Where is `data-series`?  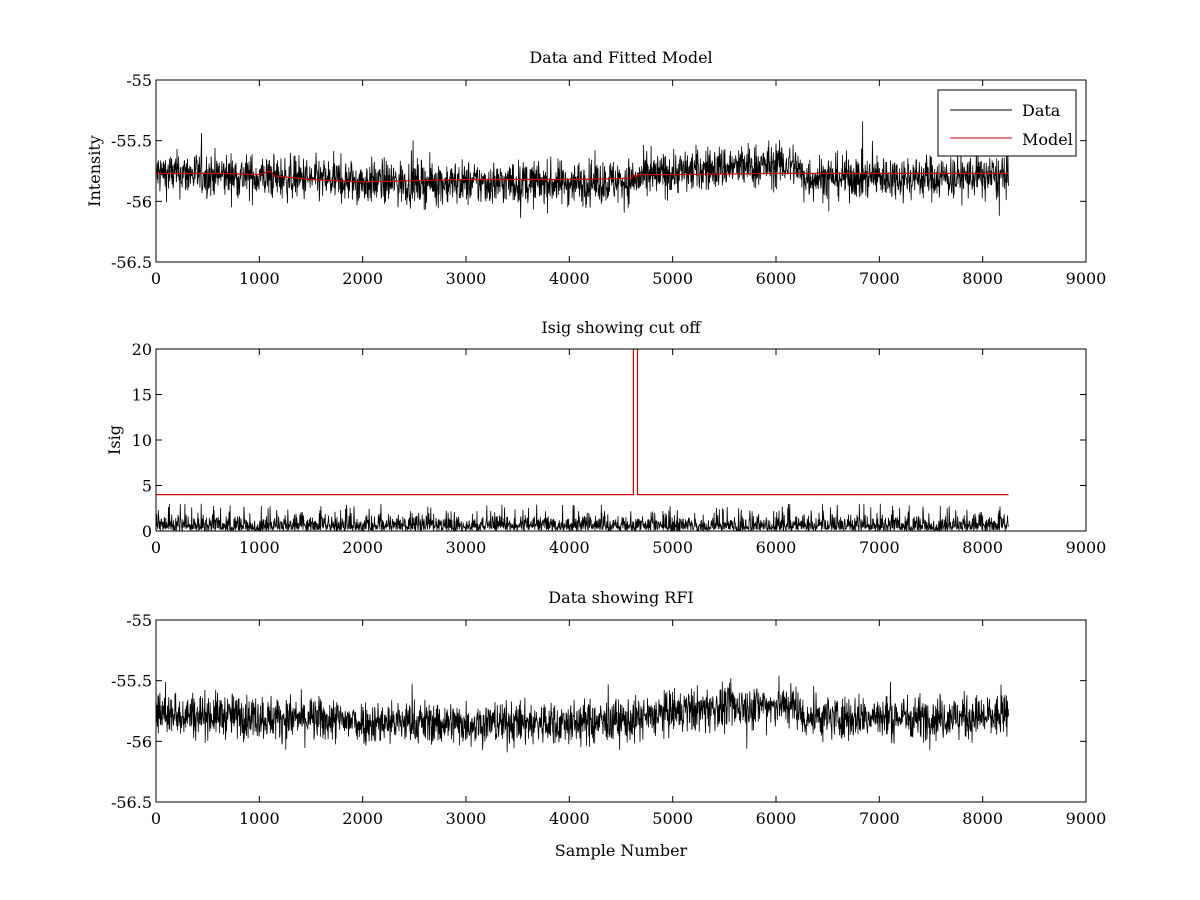 data-series is located at coordinates (582, 170).